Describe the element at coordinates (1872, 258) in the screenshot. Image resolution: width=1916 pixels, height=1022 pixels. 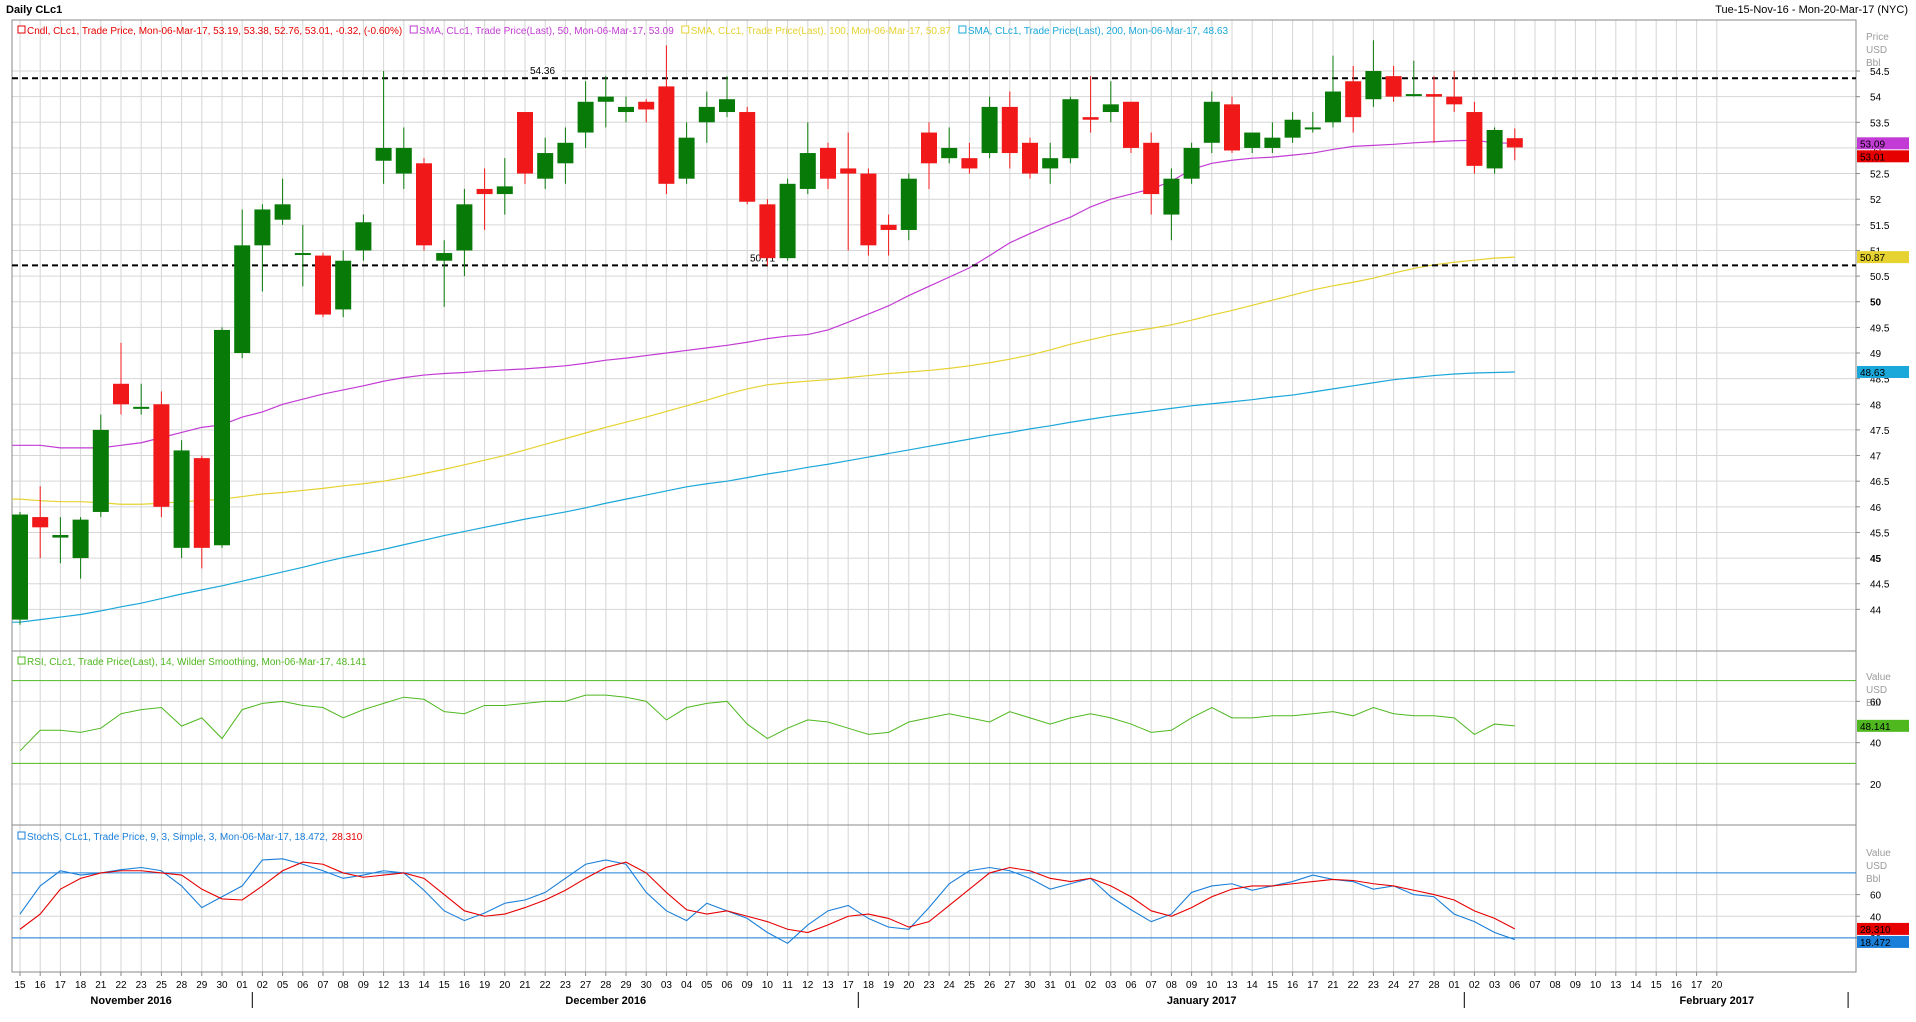
I see `value-tag-label: 50.87` at that location.